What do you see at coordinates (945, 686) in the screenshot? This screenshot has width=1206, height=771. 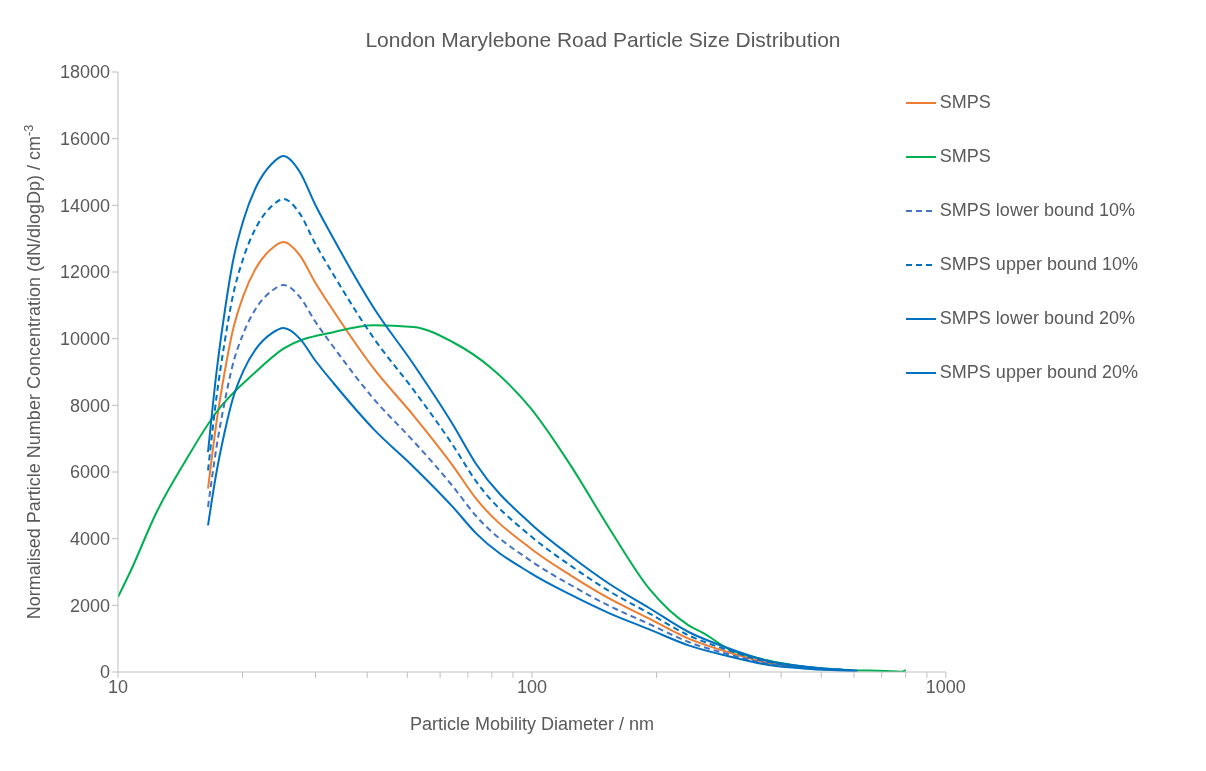 I see `x-tick-label: 1000` at bounding box center [945, 686].